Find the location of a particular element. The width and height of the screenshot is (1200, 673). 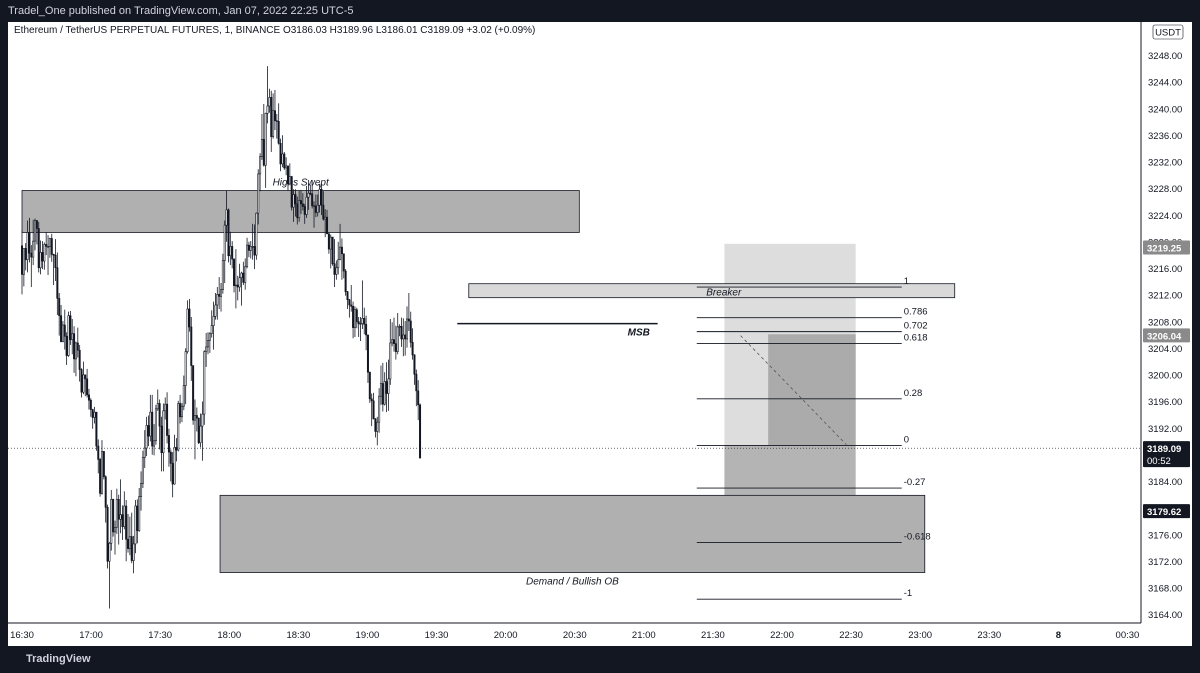

y-tick-label: 3204.00 is located at coordinates (1165, 349).